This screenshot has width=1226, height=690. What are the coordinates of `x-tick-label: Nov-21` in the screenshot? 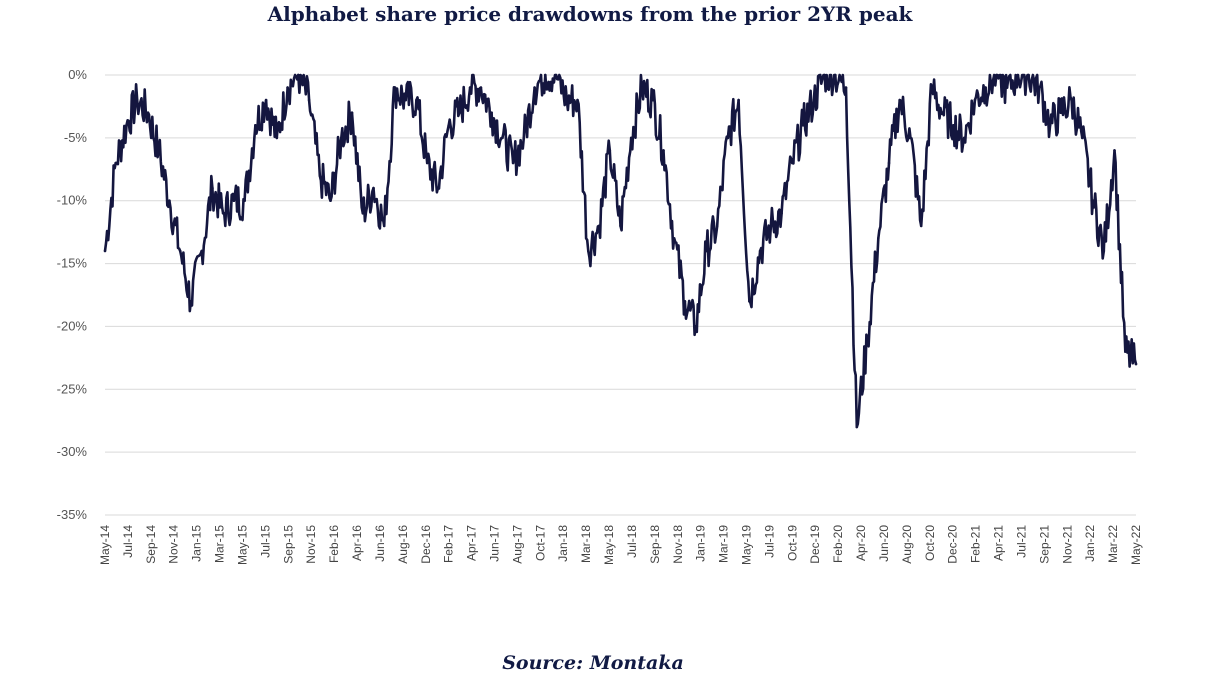 It's located at (1067, 544).